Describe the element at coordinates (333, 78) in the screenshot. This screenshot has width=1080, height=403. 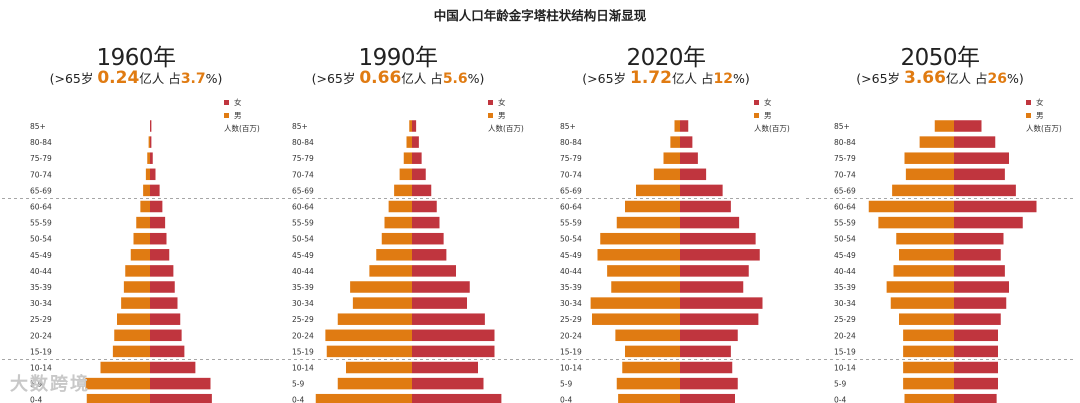
I see `subtitle-prefix: (>65岁` at that location.